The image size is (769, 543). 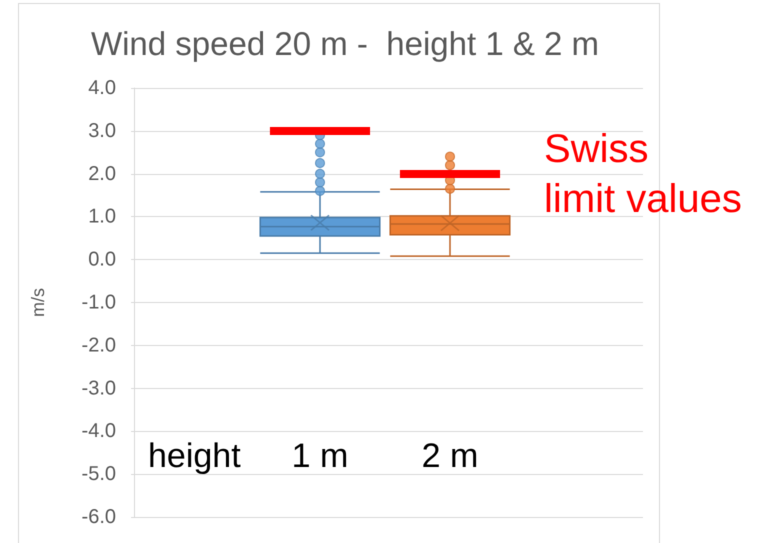 I want to click on x-tick-label: 2 m, so click(x=450, y=456).